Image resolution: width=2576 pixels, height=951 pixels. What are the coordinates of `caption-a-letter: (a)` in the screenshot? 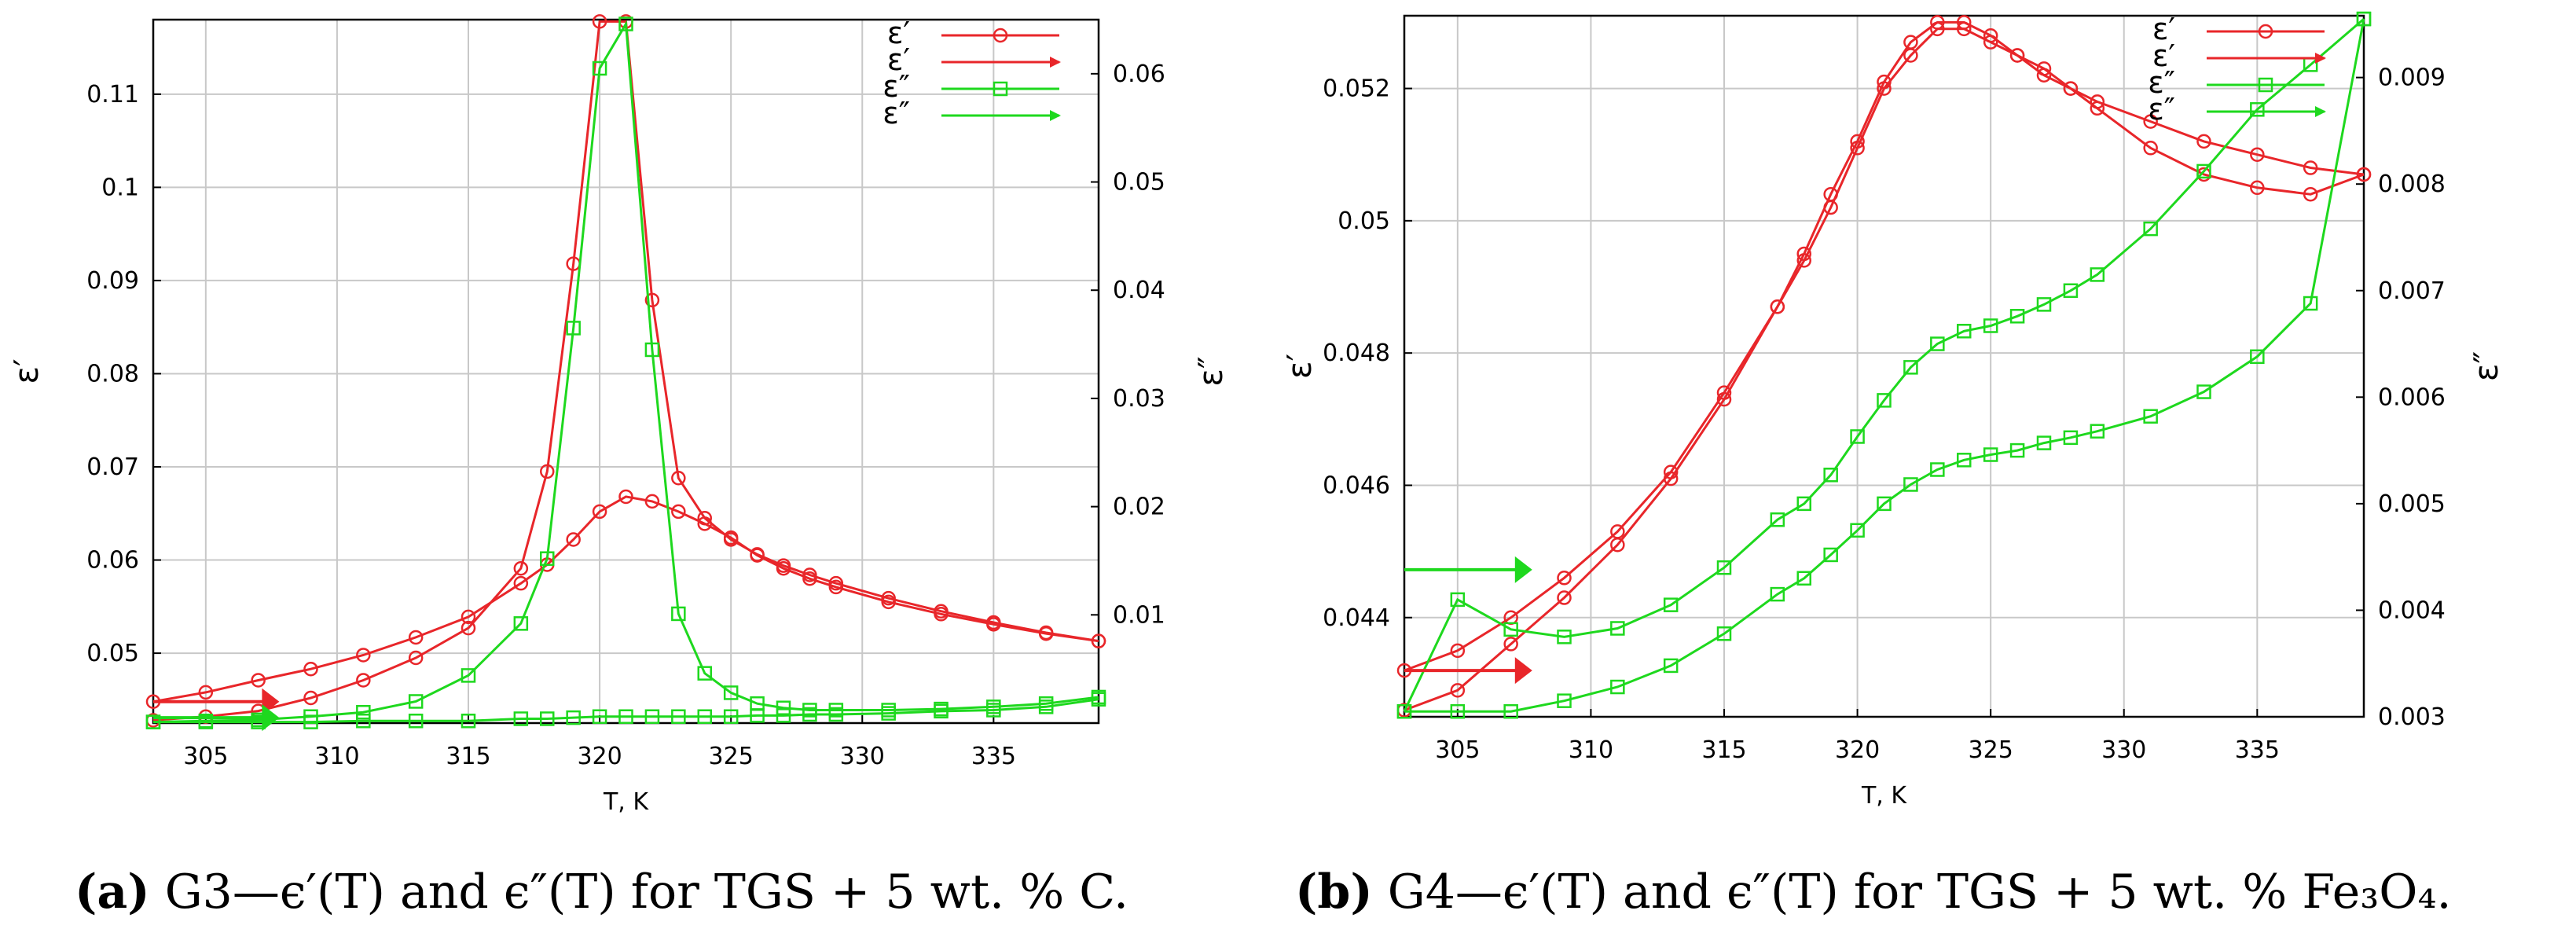 It's located at (112, 893).